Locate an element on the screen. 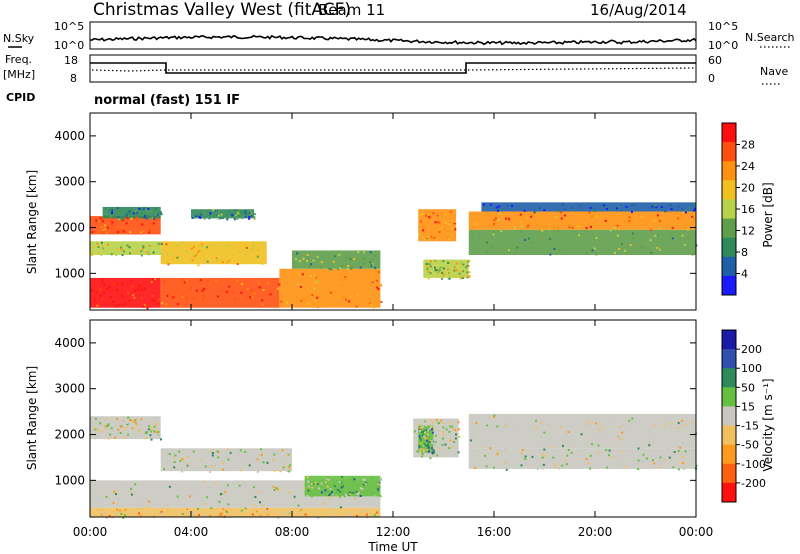  velocity-ylabel: Slant Range [km] is located at coordinates (32, 418).